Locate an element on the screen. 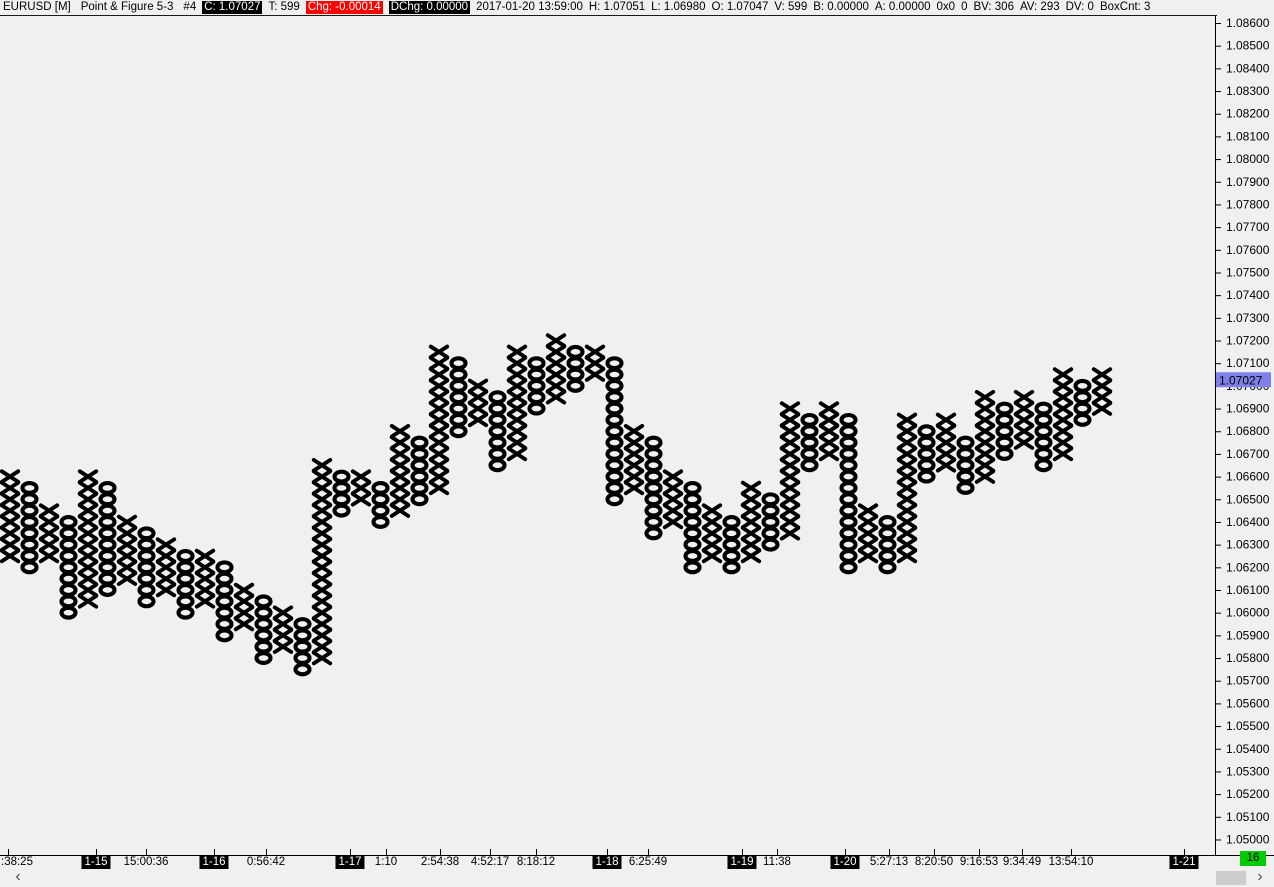 This screenshot has width=1274, height=887. price-axis-label: 1.07700 is located at coordinates (1248, 227).